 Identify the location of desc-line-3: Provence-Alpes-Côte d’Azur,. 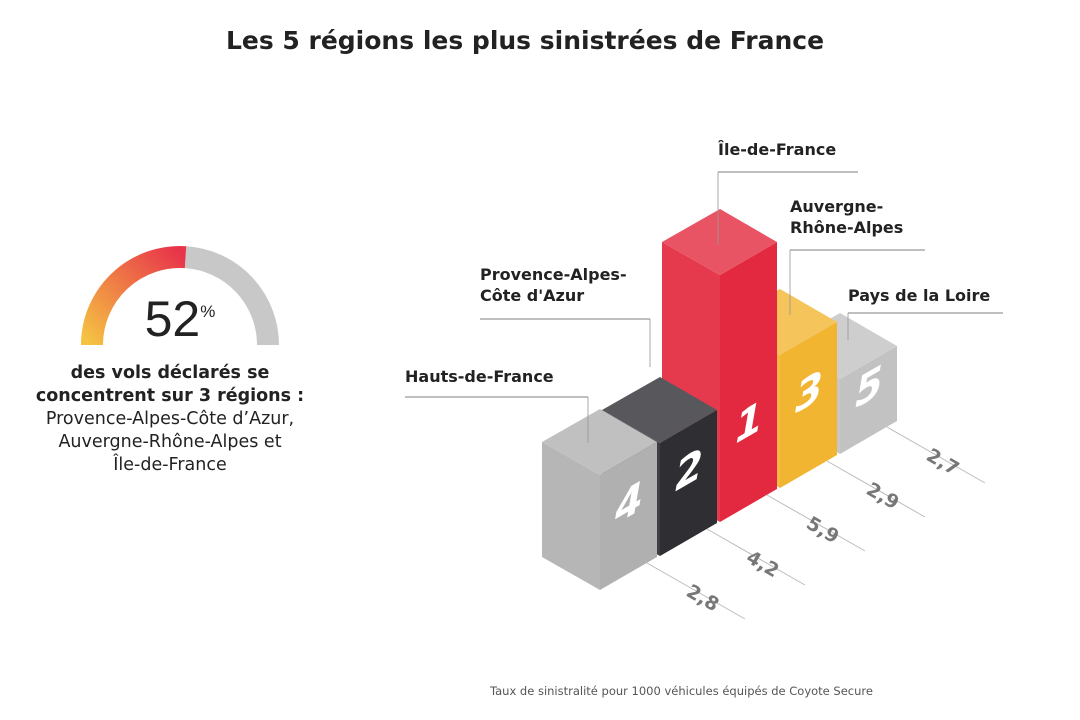
(170, 419).